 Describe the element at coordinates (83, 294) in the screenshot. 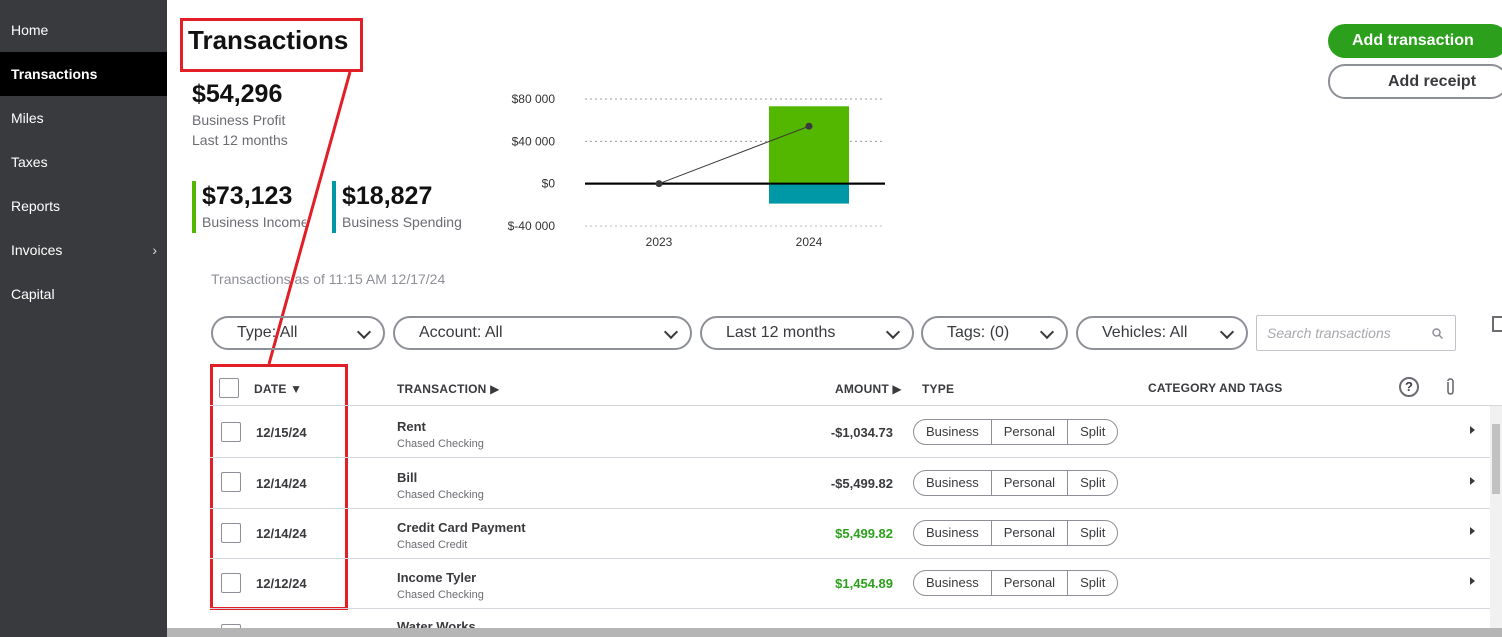

I see `sidebar-item-capital: Capital` at that location.